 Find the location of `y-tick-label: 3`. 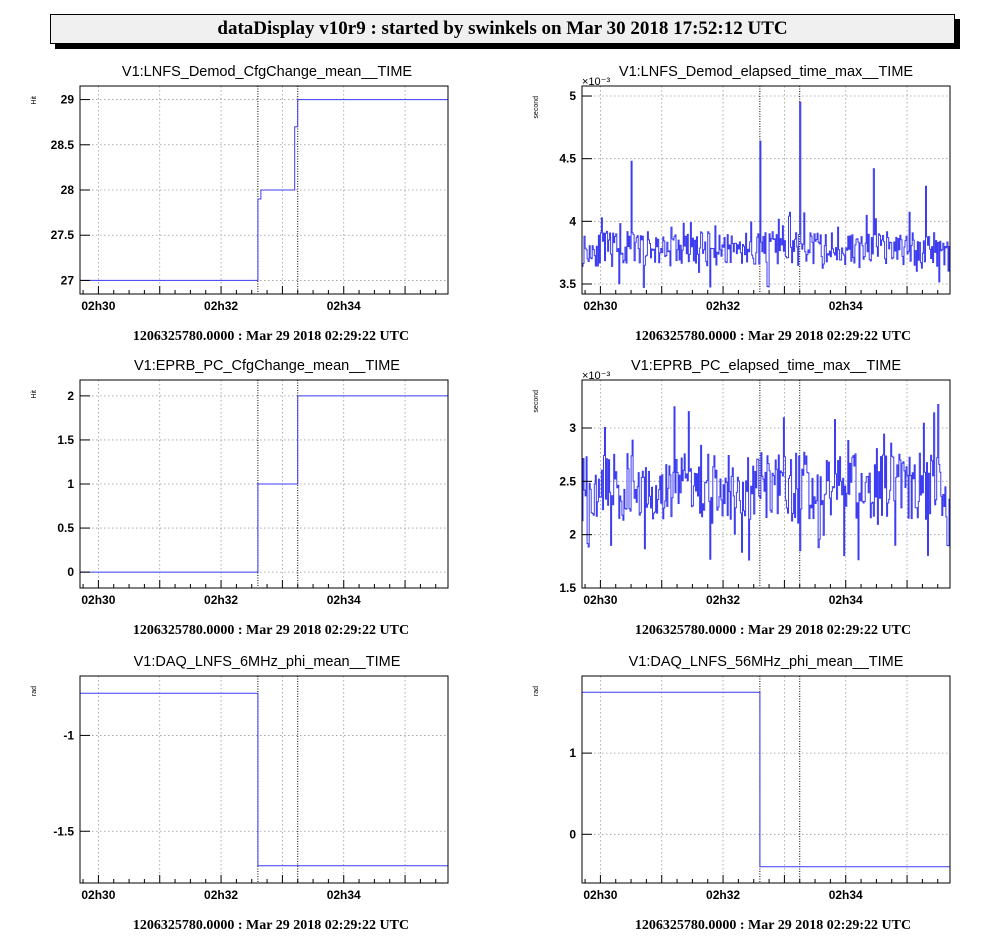

y-tick-label: 3 is located at coordinates (572, 428).